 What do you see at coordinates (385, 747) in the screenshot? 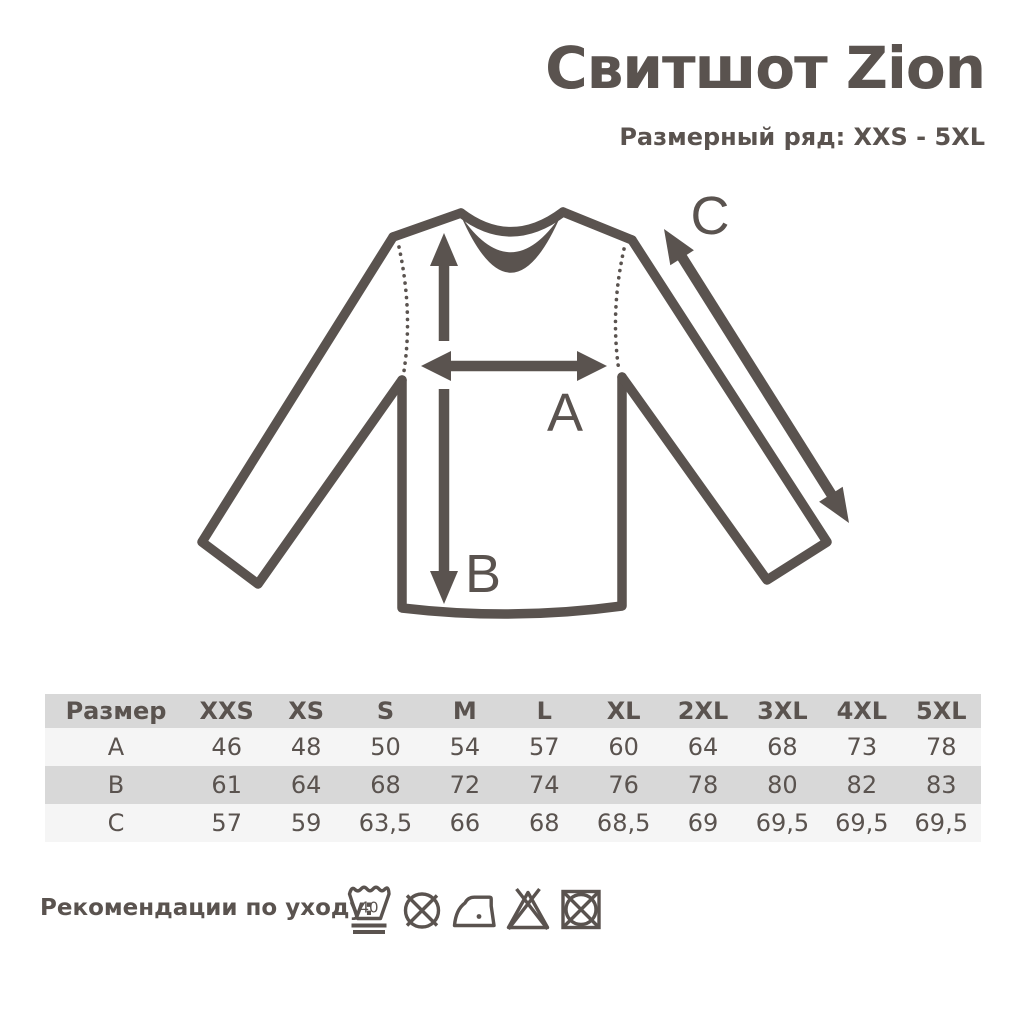
I see `value-cell: 50` at bounding box center [385, 747].